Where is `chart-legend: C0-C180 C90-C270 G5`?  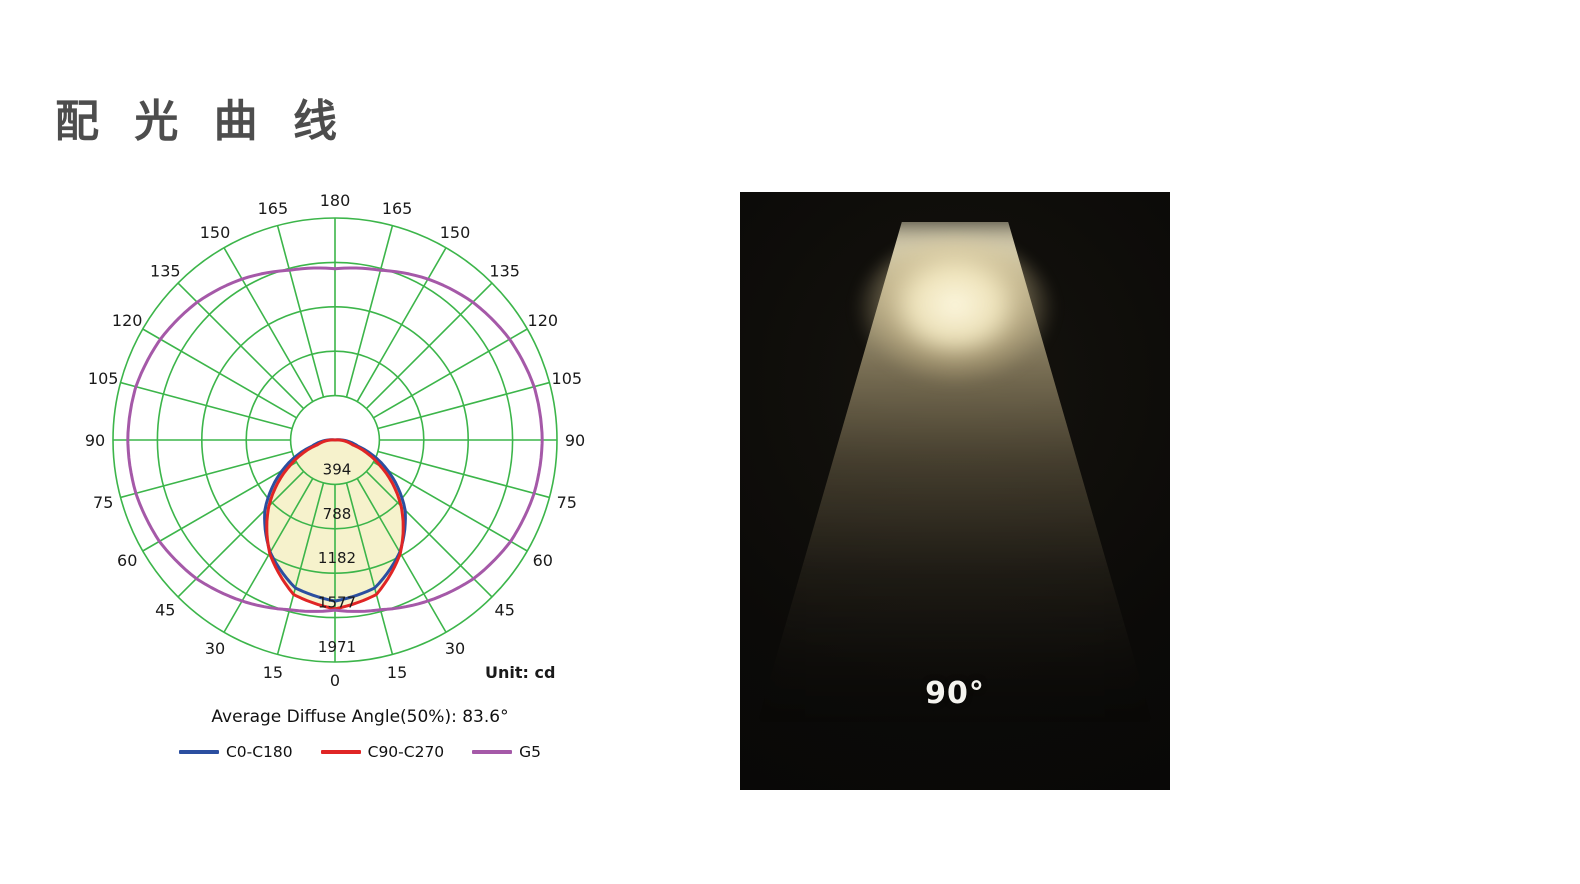
chart-legend: C0-C180 C90-C270 G5 is located at coordinates (360, 752).